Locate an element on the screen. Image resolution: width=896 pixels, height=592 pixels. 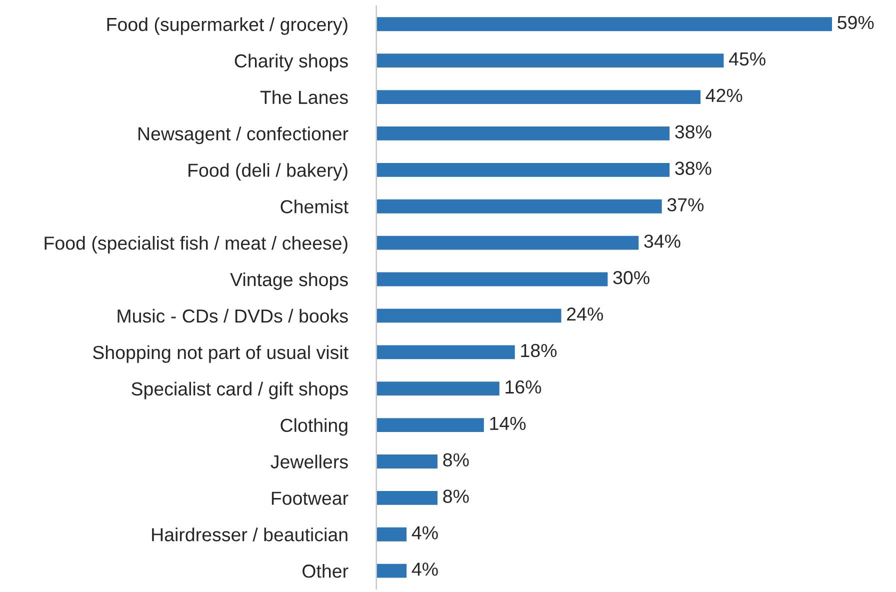
data-label: 37% is located at coordinates (685, 205).